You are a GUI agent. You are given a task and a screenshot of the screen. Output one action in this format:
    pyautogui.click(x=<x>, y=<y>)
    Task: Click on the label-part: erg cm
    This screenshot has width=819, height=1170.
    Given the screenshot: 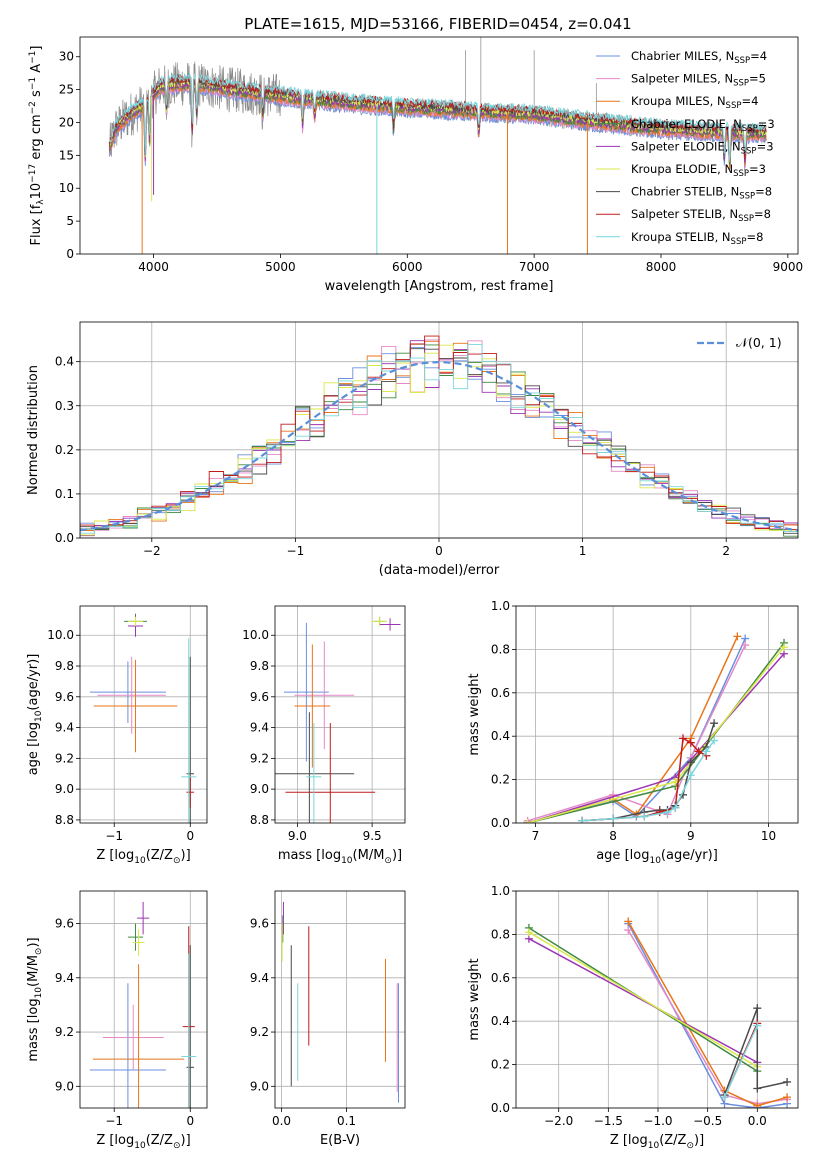 What is the action you would take?
    pyautogui.click(x=36, y=138)
    